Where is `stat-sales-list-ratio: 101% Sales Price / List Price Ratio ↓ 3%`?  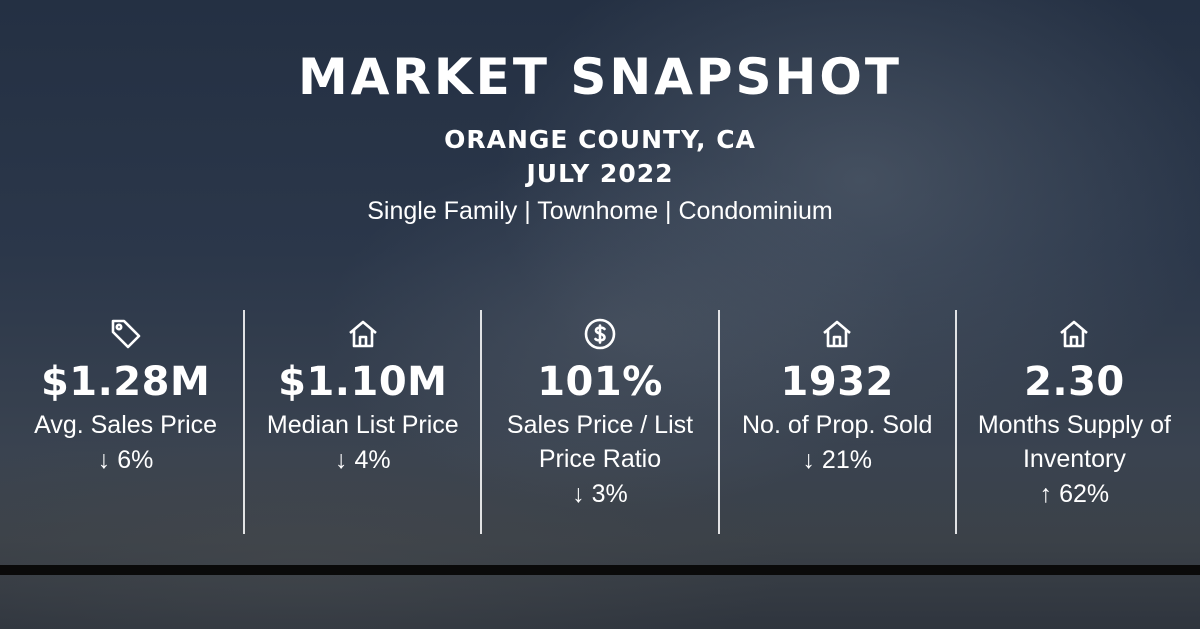
stat-sales-list-ratio: 101% Sales Price / List Price Ratio ↓ 3% is located at coordinates (598, 422).